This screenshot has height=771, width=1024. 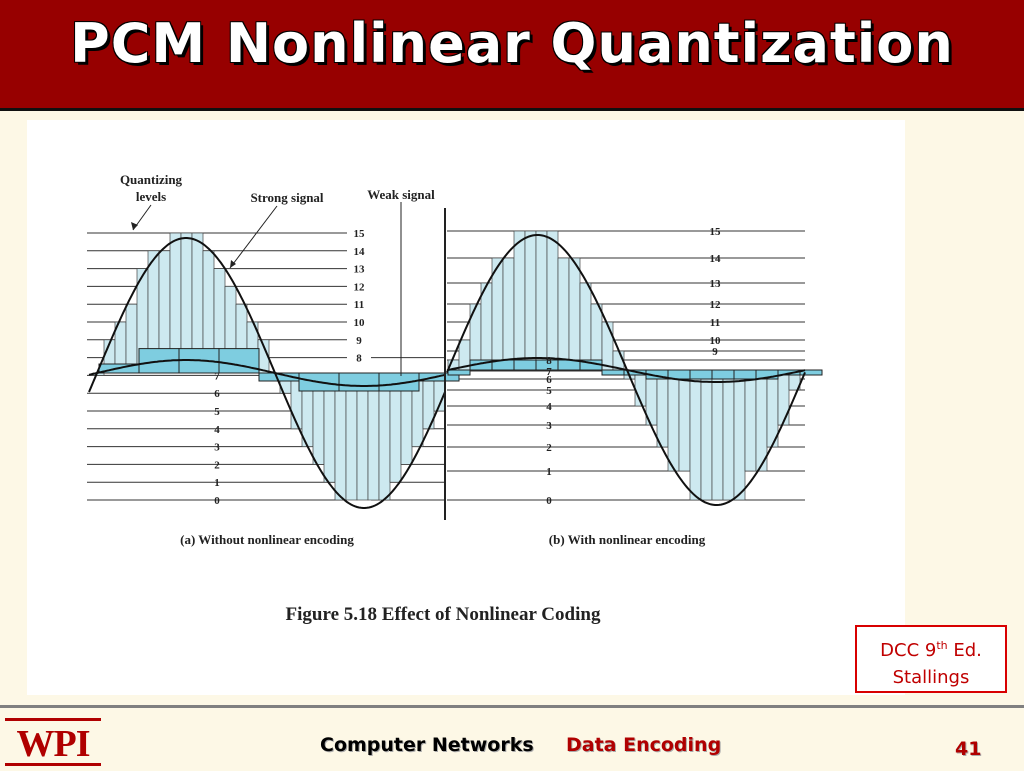 What do you see at coordinates (360, 234) in the screenshot?
I see `level-label-a-15: 15` at bounding box center [360, 234].